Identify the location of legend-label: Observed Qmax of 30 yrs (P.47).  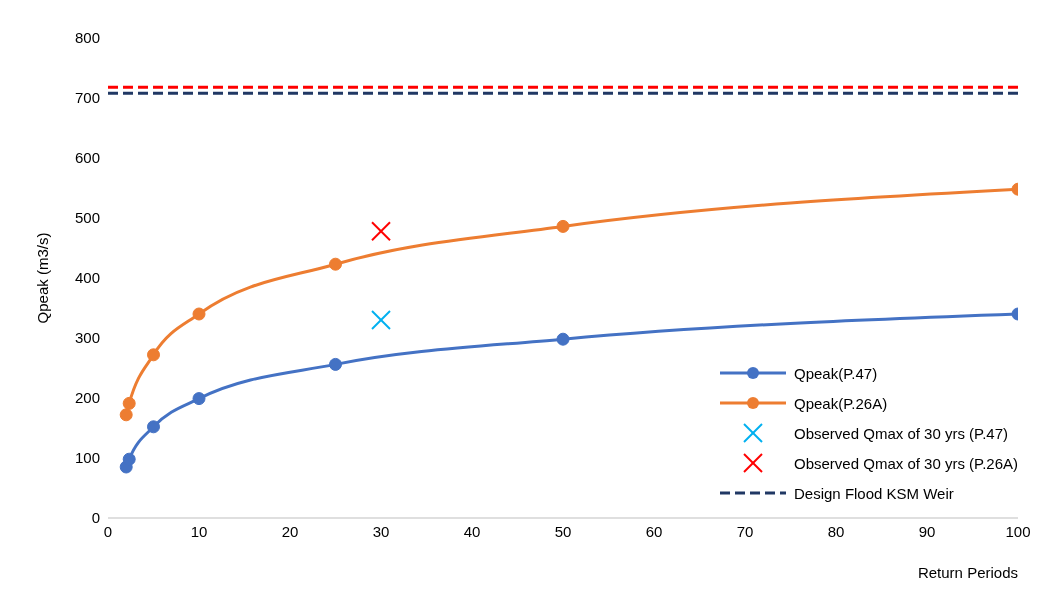
(901, 433).